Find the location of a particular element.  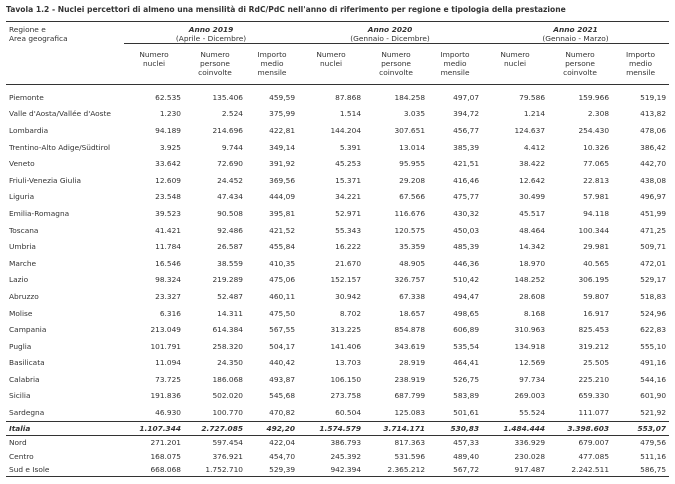

cell: 48.464 is located at coordinates (532, 230).